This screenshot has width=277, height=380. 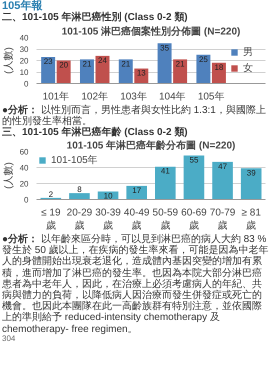 I want to click on data-label: 13, so click(x=141, y=73).